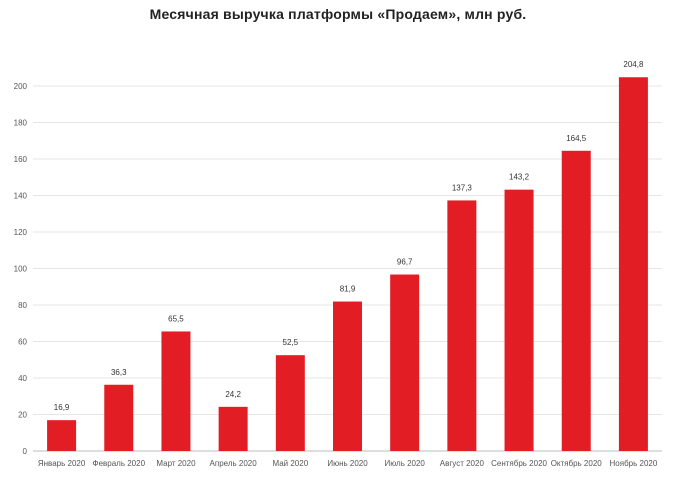 This screenshot has height=491, width=676. I want to click on y-tick-label: 80, so click(22, 305).